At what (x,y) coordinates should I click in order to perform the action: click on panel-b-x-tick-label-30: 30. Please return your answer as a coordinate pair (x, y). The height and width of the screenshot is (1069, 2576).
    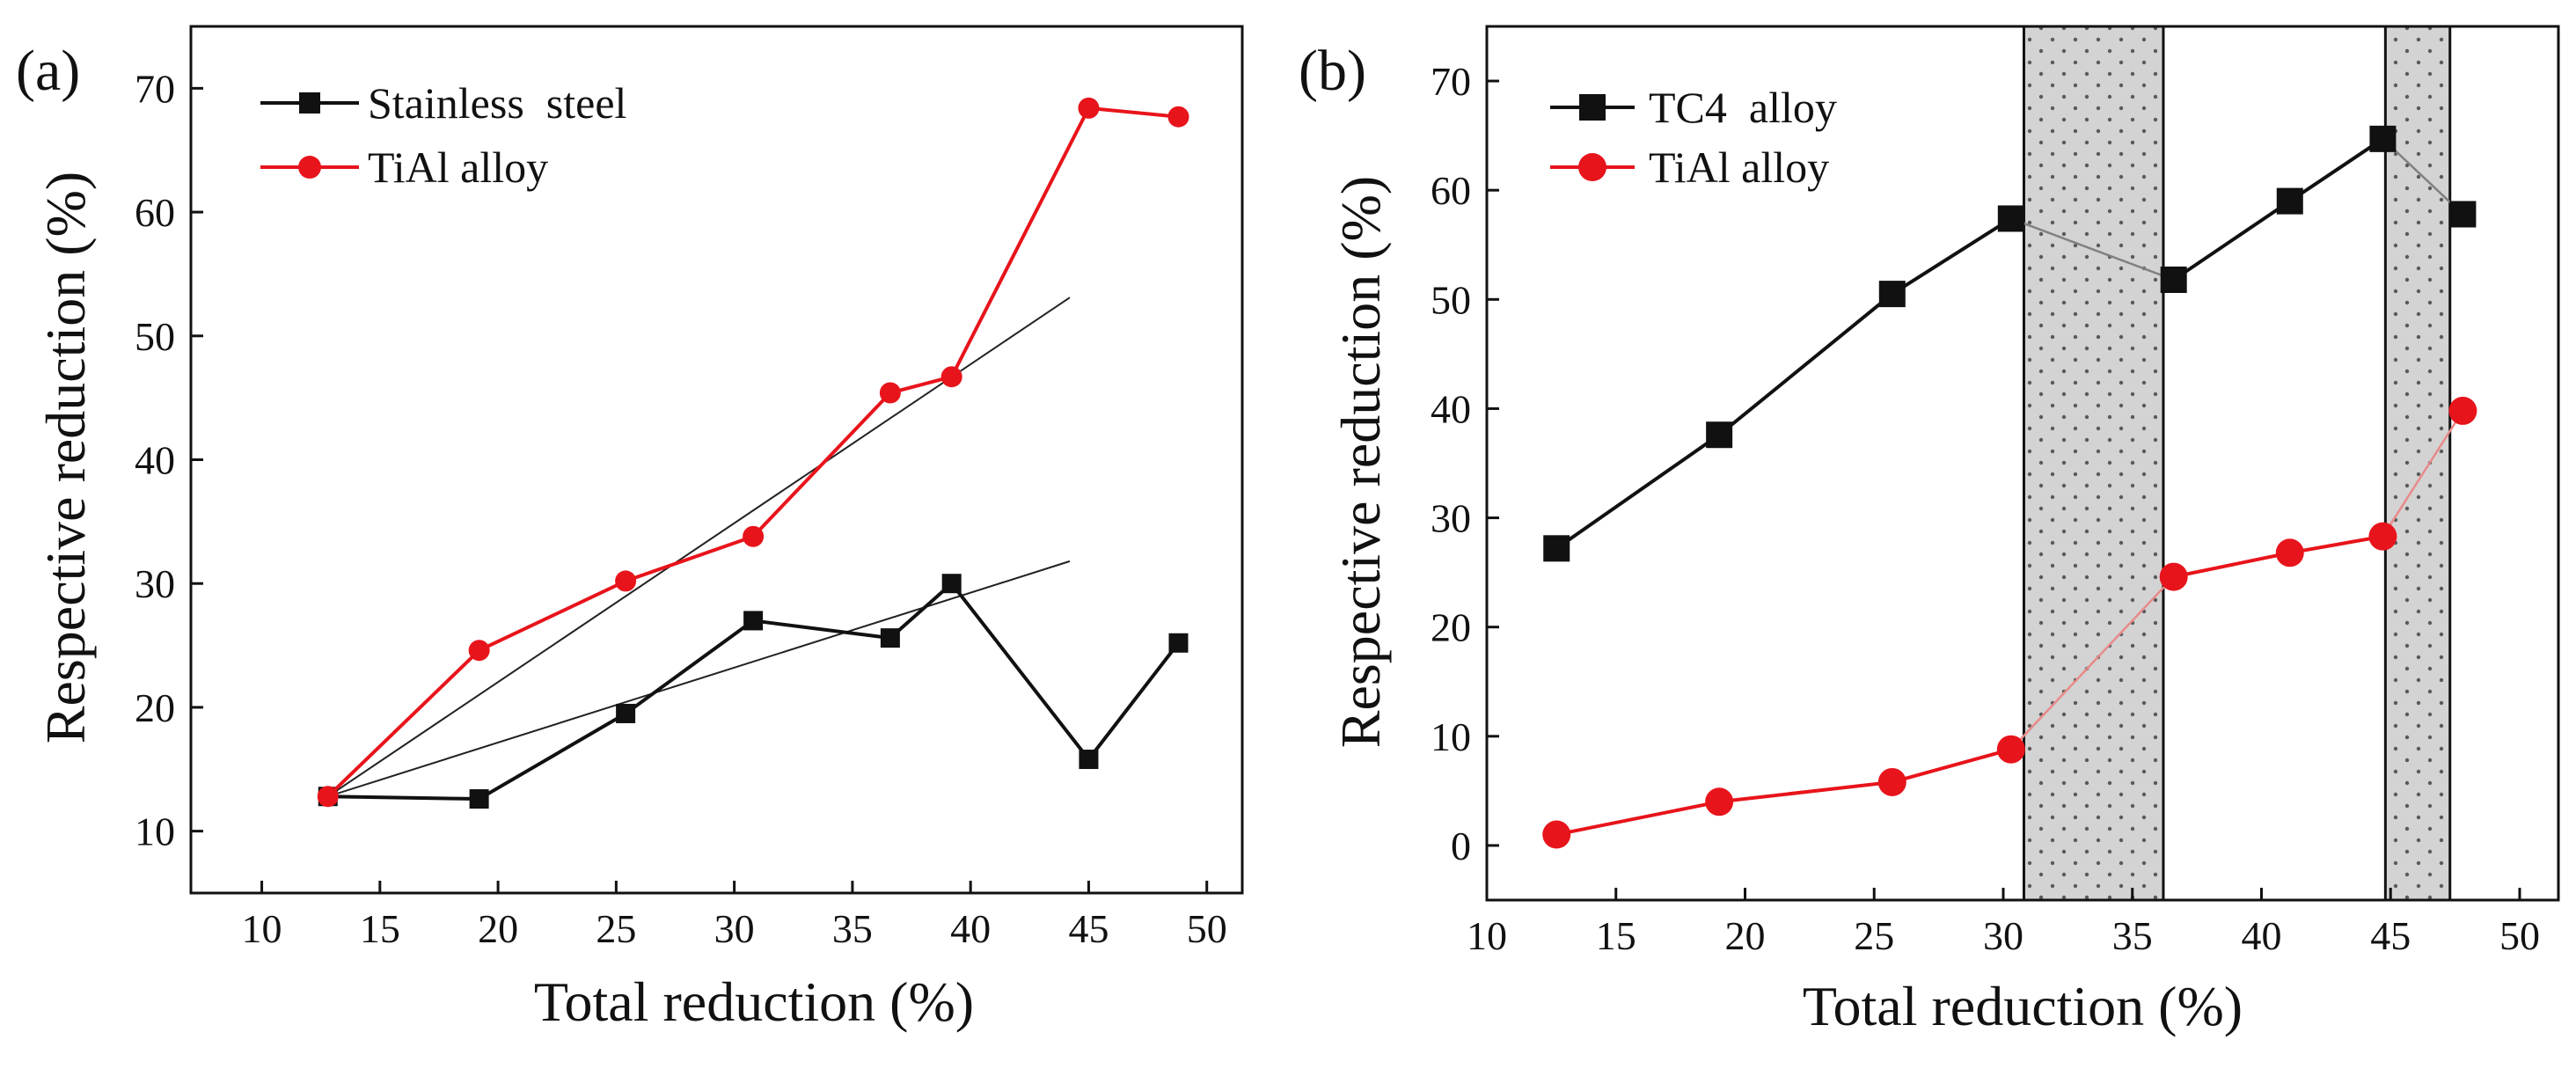
    Looking at the image, I should click on (2003, 935).